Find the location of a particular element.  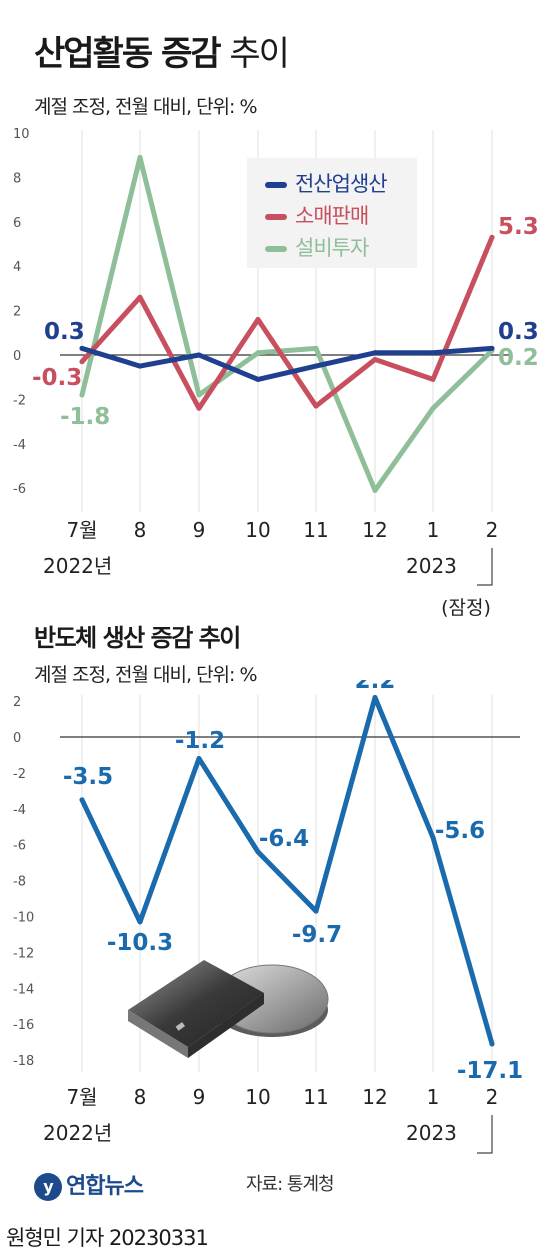

data-source: 자료: 통계청 is located at coordinates (290, 1184).